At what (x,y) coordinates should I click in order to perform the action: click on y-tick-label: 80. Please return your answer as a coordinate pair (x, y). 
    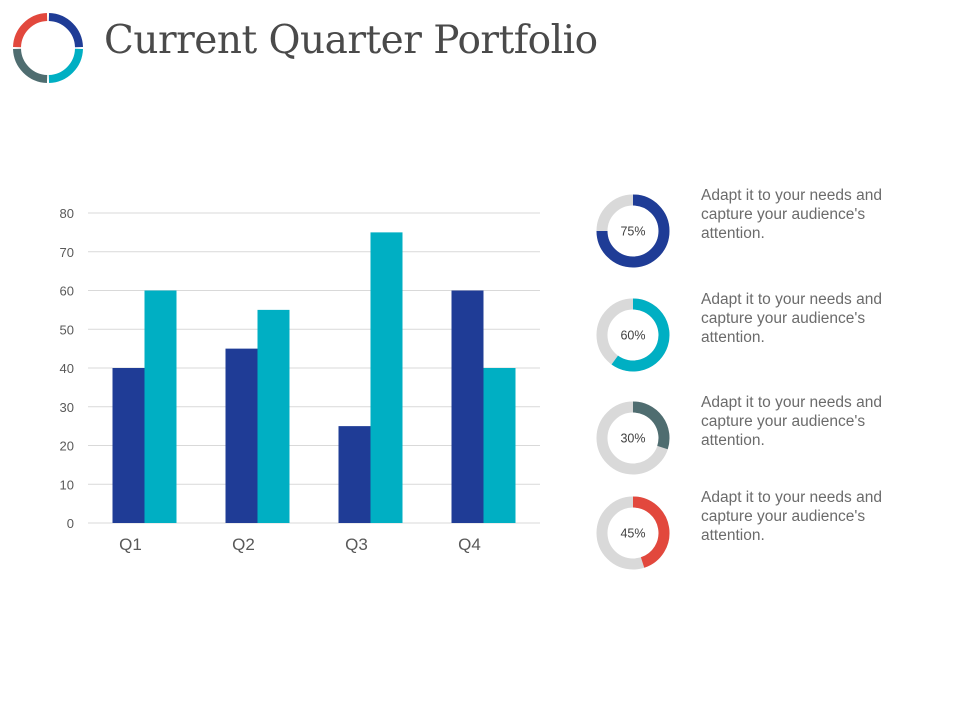
    Looking at the image, I should click on (67, 213).